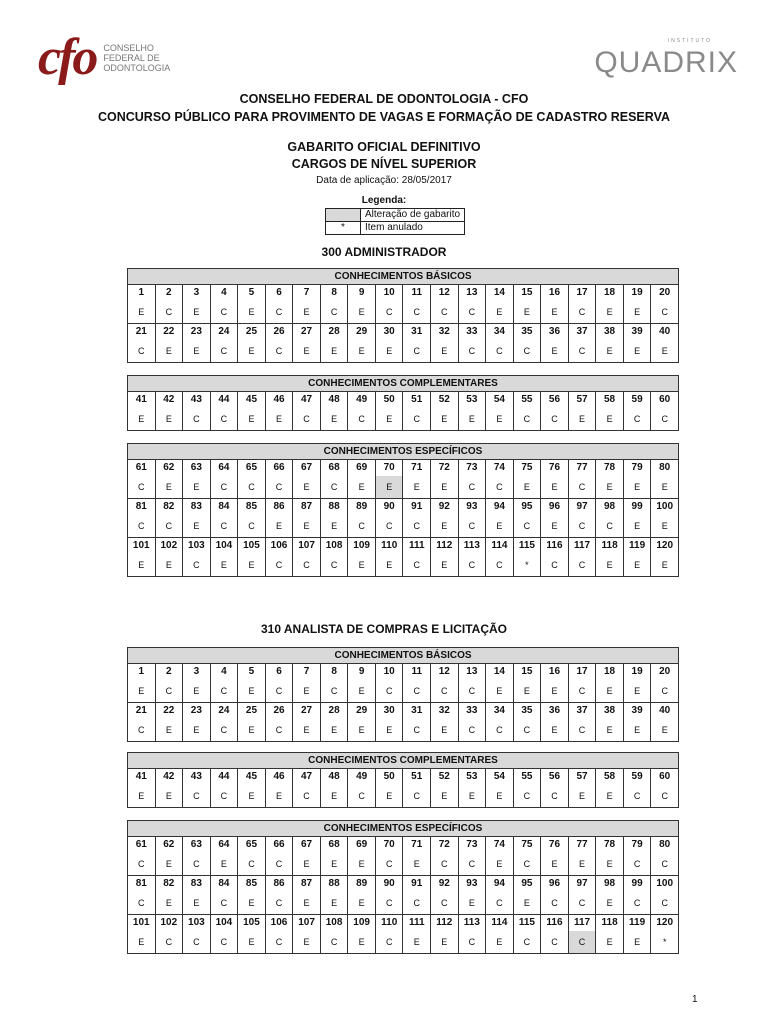 This screenshot has width=768, height=1024. Describe the element at coordinates (343, 228) in the screenshot. I see `legend-annulled-symbol: *` at that location.